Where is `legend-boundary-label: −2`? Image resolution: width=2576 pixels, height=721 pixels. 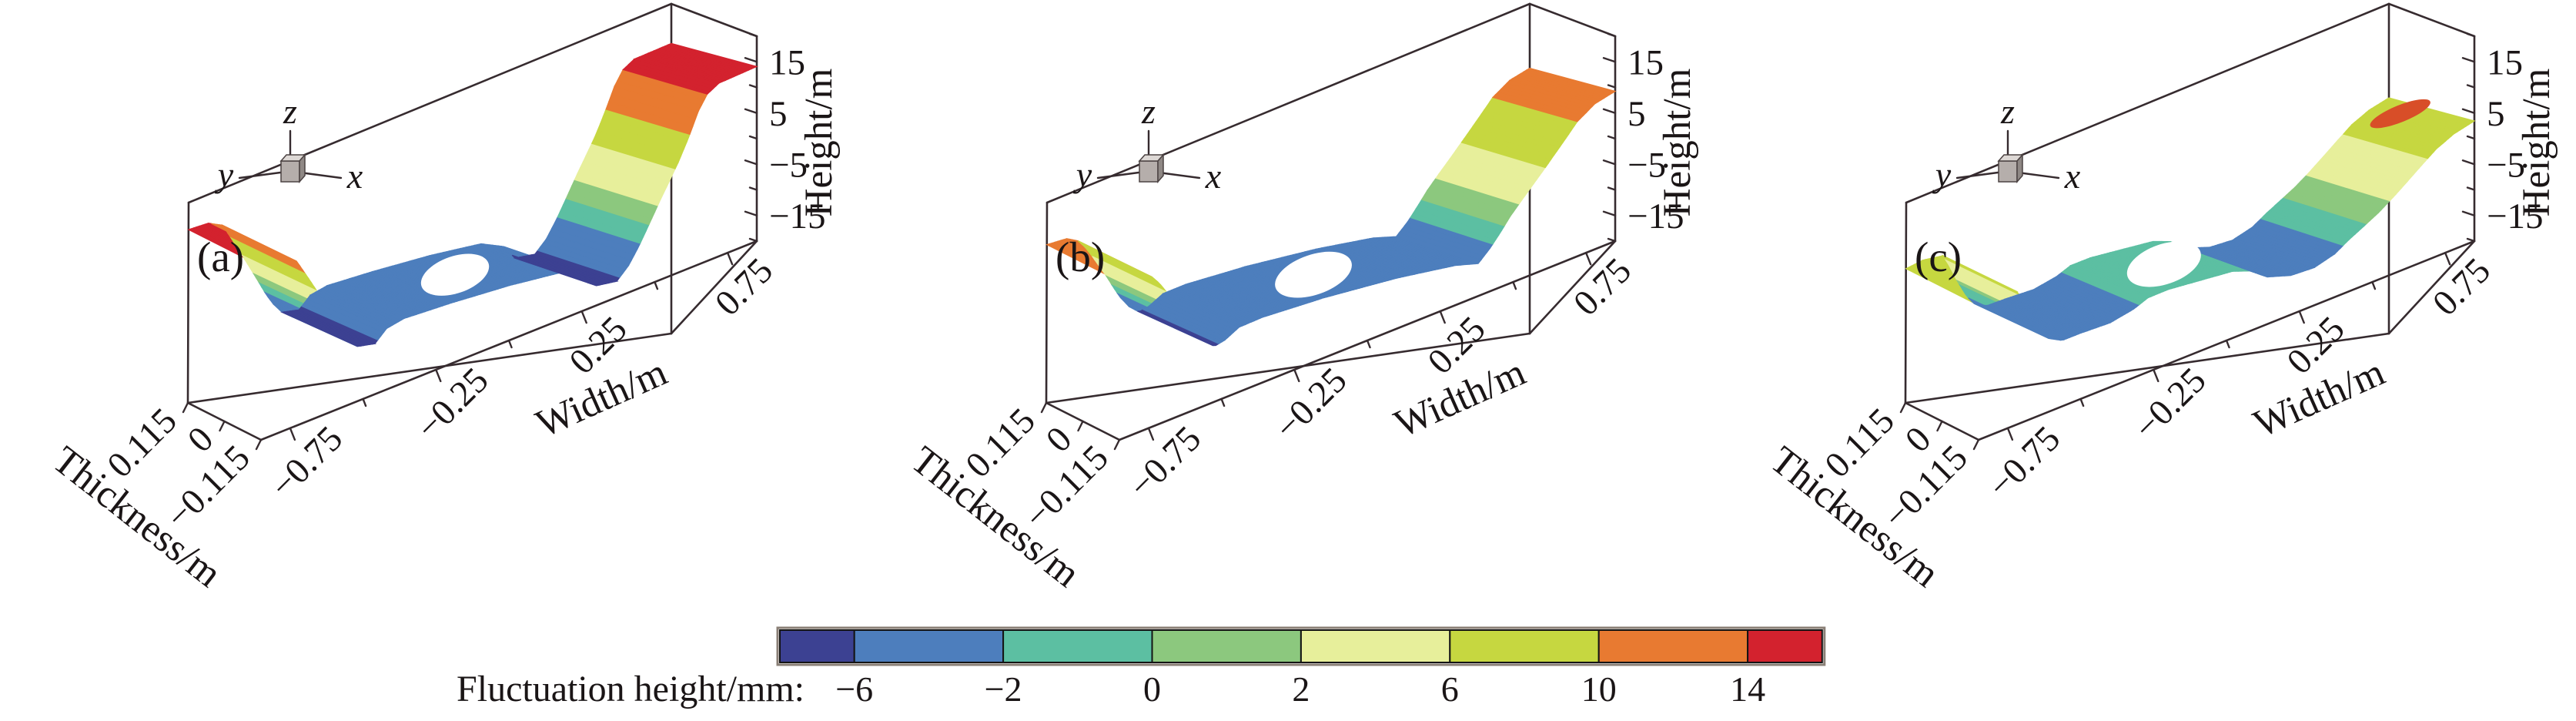
legend-boundary-label: −2 is located at coordinates (1004, 689).